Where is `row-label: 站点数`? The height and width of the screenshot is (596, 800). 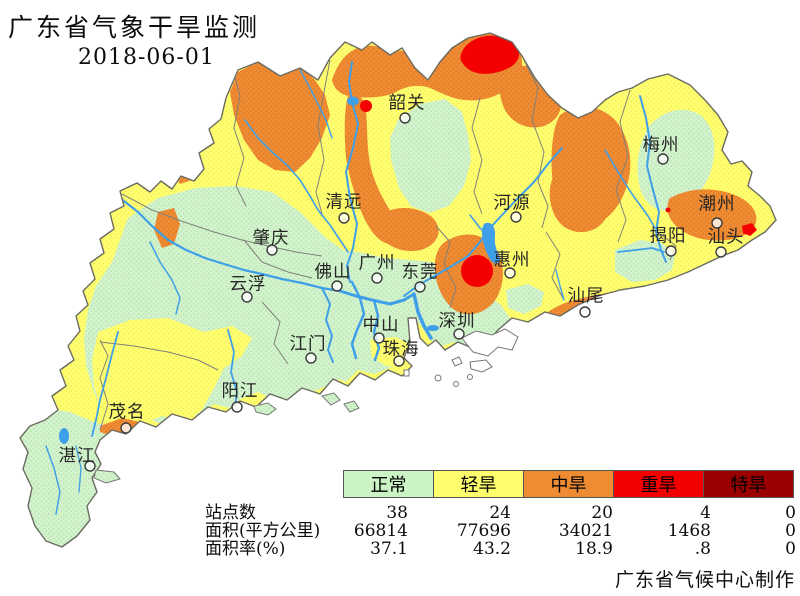
row-label: 站点数 is located at coordinates (230, 513).